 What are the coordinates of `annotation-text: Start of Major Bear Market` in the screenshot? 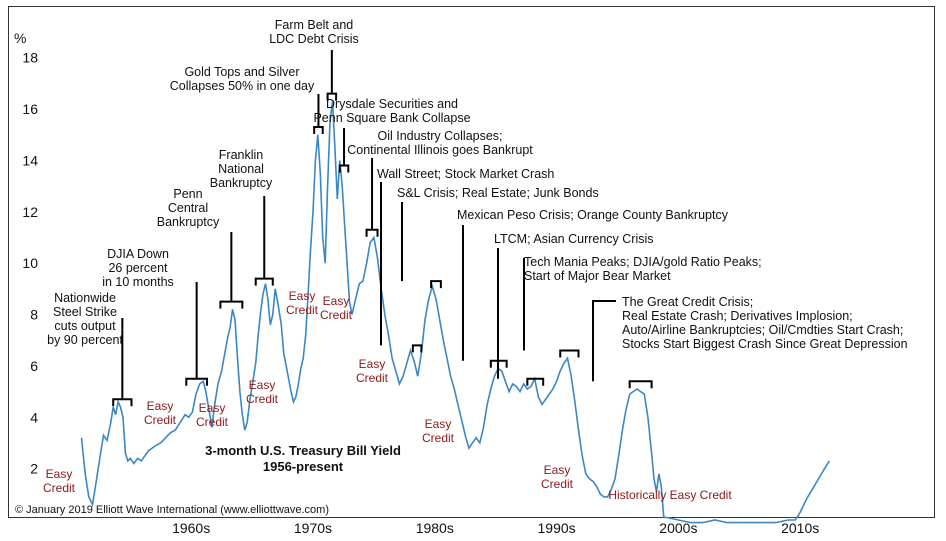 It's located at (597, 276).